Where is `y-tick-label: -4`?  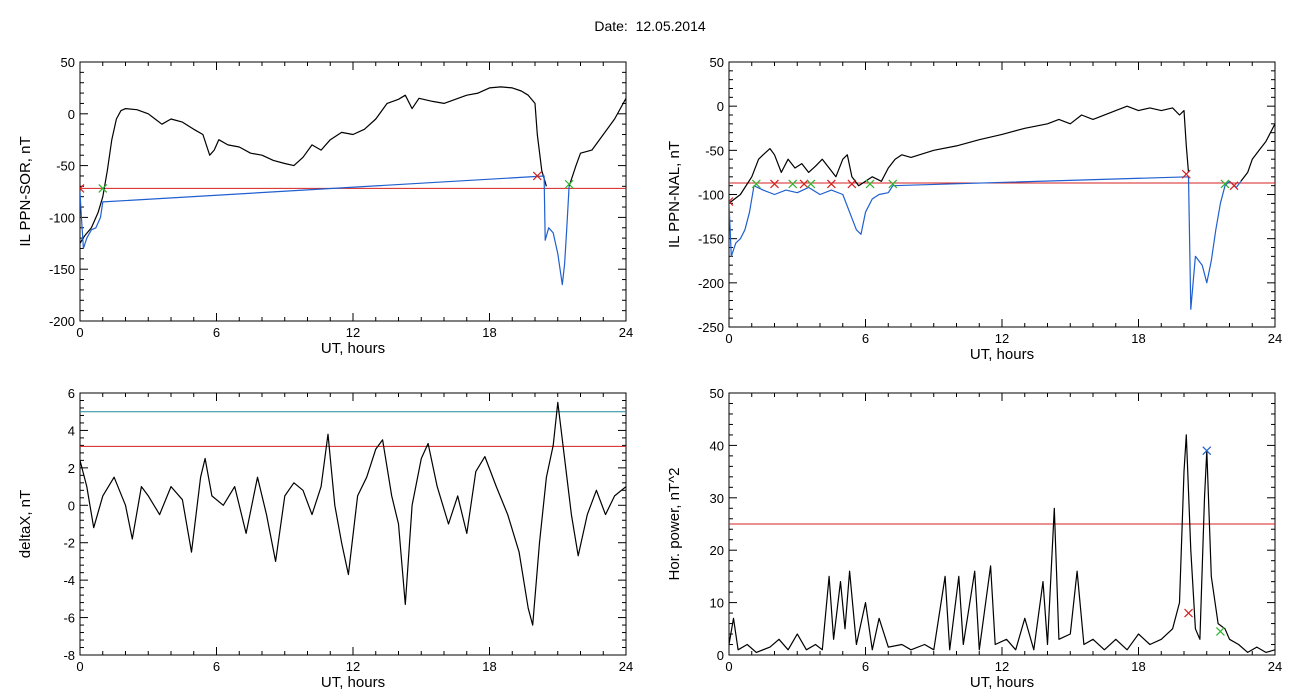
y-tick-label: -4 is located at coordinates (69, 580).